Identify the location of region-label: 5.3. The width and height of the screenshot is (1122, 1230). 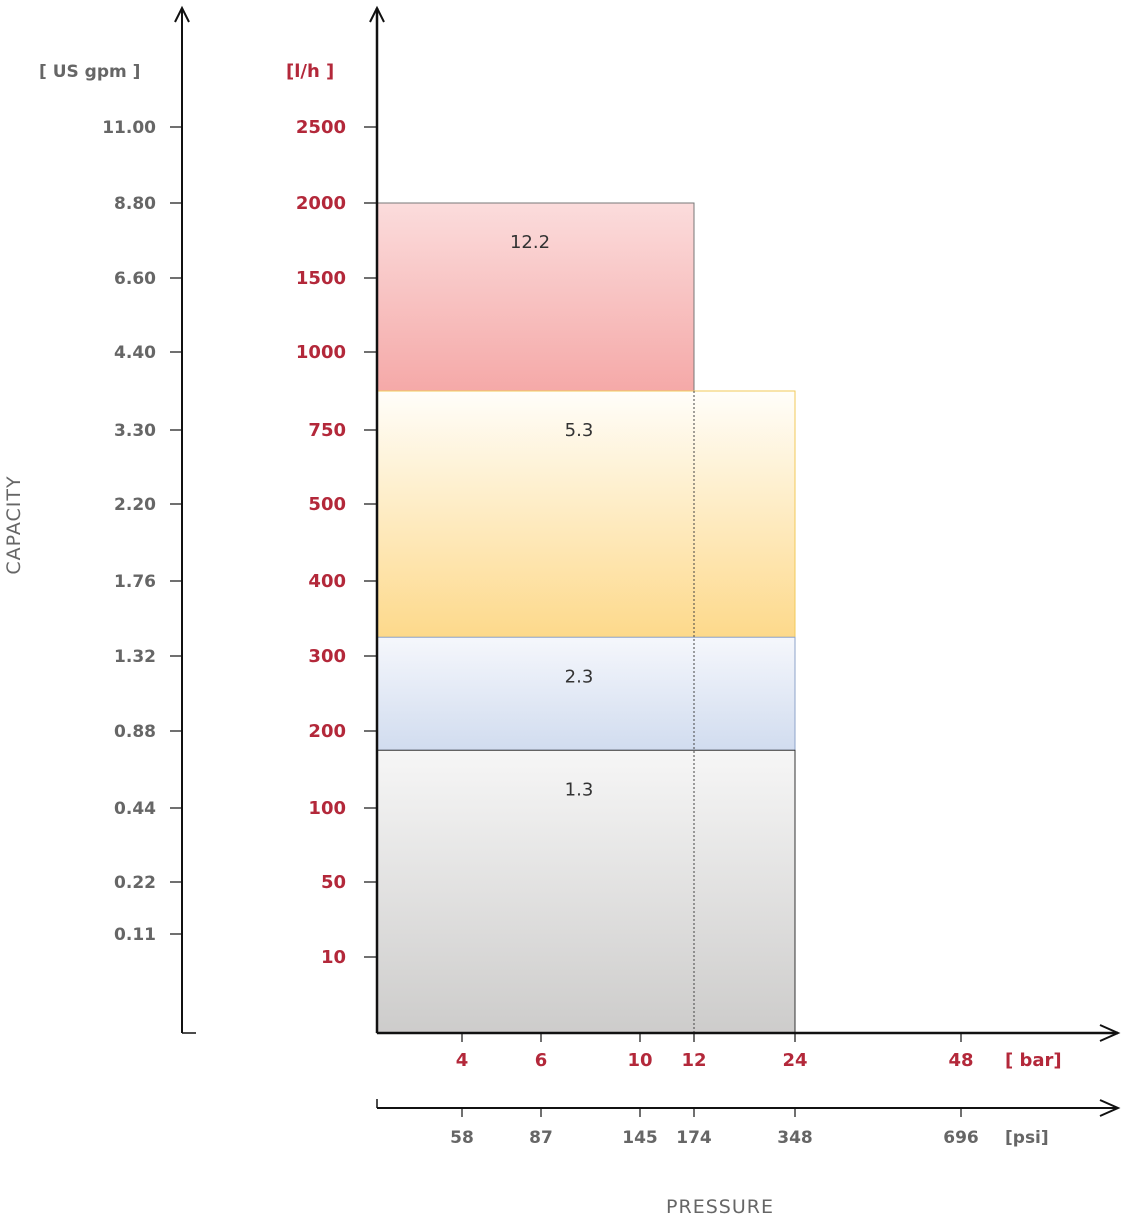
(579, 430).